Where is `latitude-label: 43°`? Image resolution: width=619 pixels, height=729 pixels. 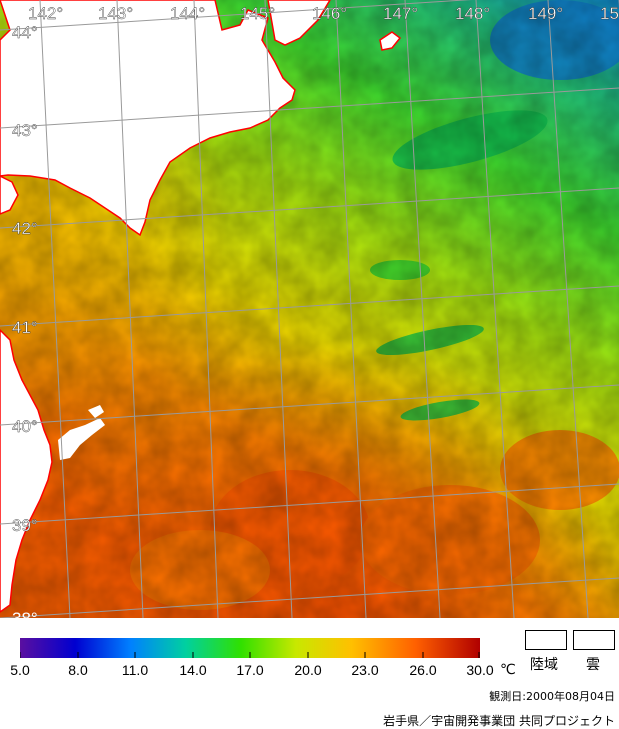
latitude-label: 43° is located at coordinates (25, 130).